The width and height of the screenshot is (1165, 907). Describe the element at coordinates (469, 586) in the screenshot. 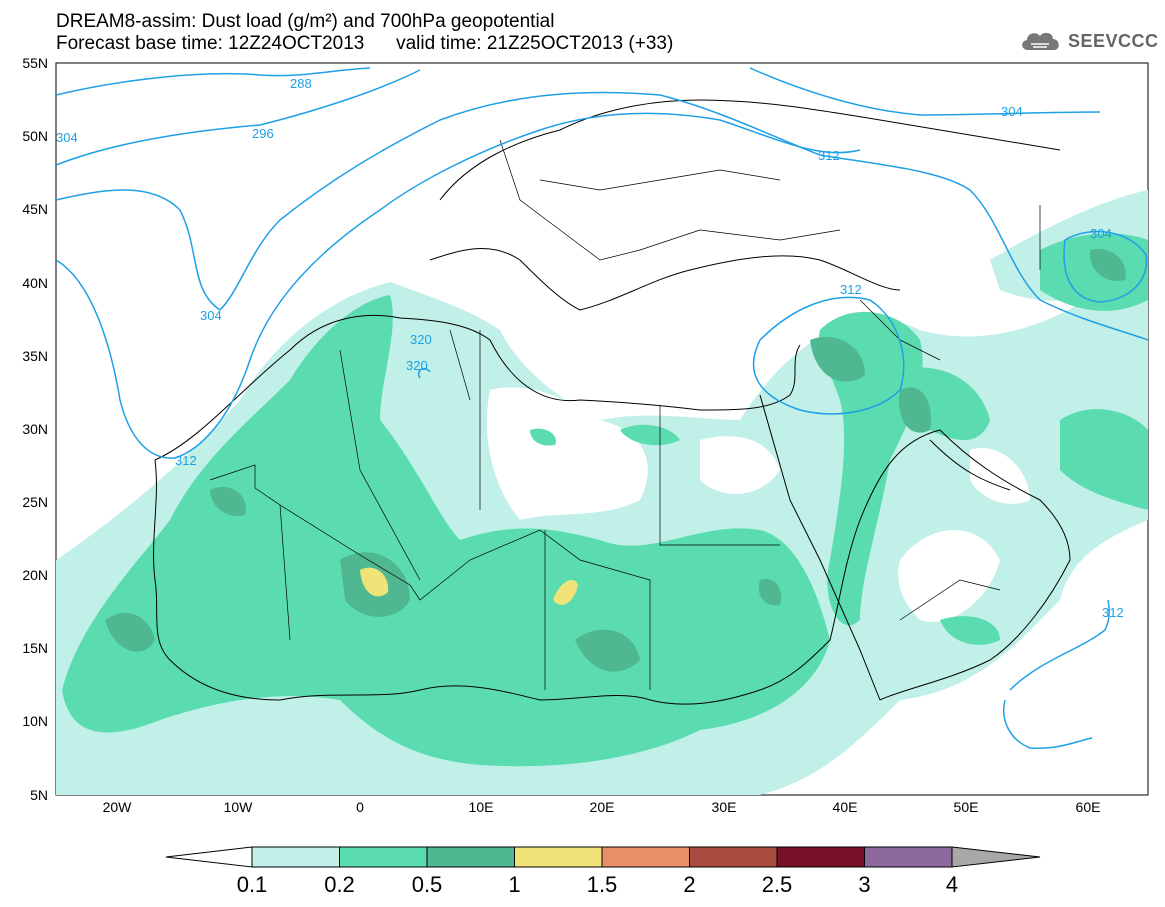

I see `dust-high-fill` at that location.